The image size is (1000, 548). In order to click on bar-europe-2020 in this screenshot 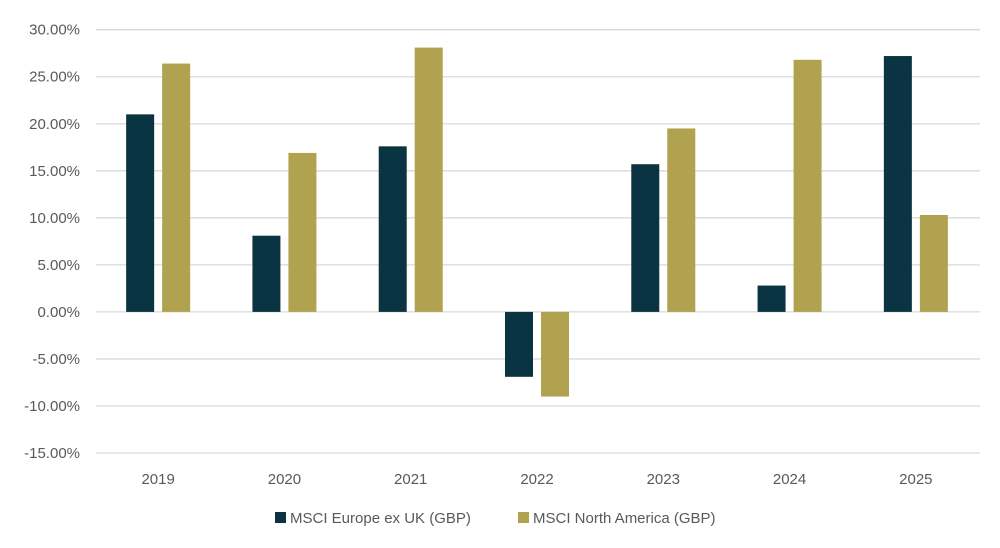, I will do `click(266, 273)`.